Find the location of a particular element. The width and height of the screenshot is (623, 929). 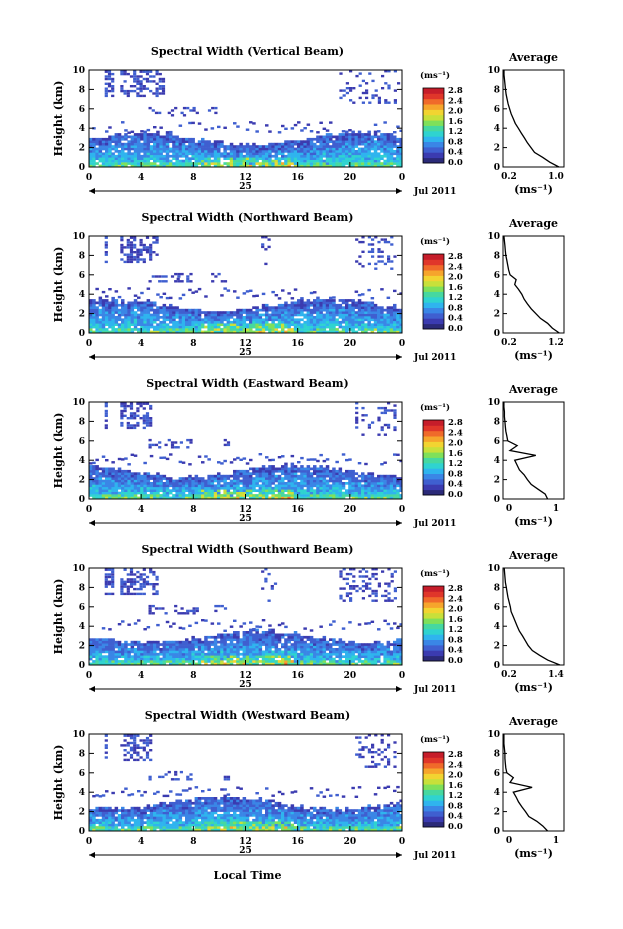

y-axis-label: Height (km) is located at coordinates (58, 285).